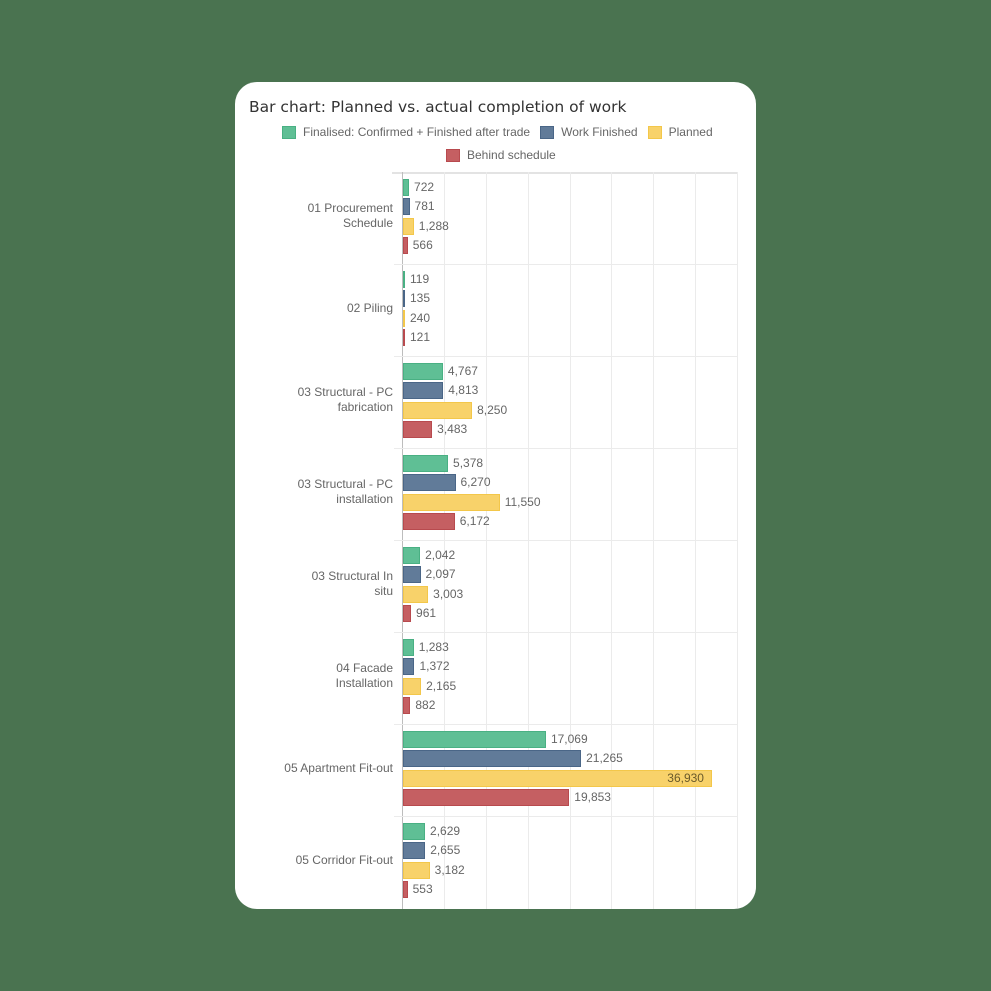 The image size is (991, 991). What do you see at coordinates (522, 501) in the screenshot?
I see `bar-value-label: 11,550` at bounding box center [522, 501].